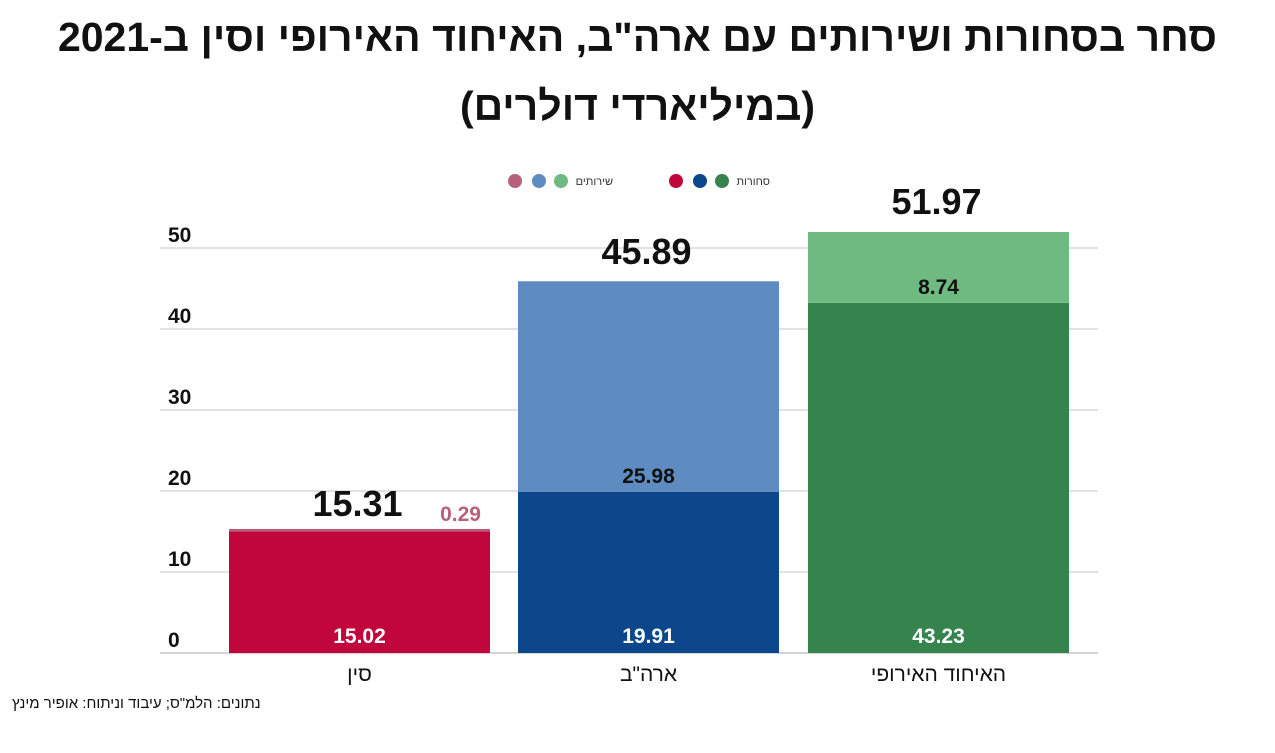  Describe the element at coordinates (179, 559) in the screenshot. I see `y-tick-label: 10` at that location.